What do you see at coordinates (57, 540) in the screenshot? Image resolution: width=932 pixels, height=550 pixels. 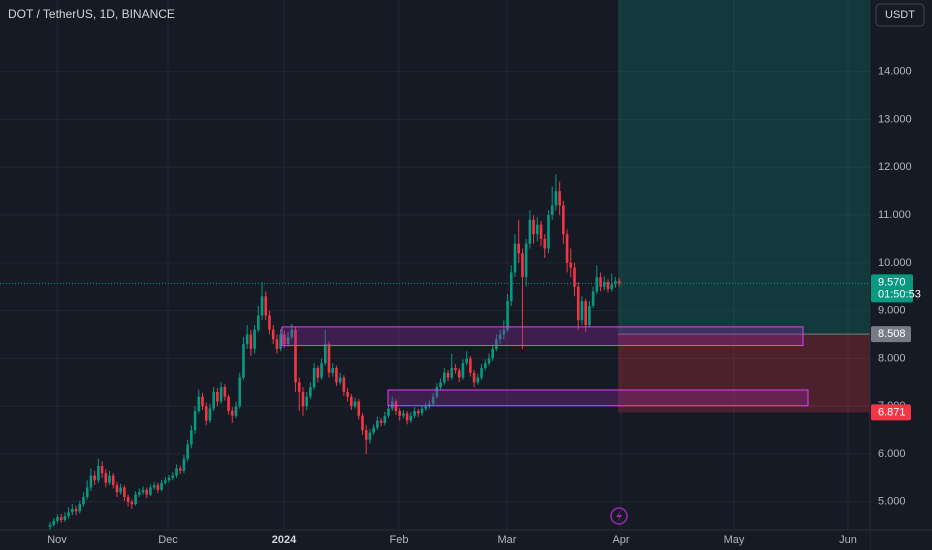 I see `x-tick-label: Nov` at bounding box center [57, 540].